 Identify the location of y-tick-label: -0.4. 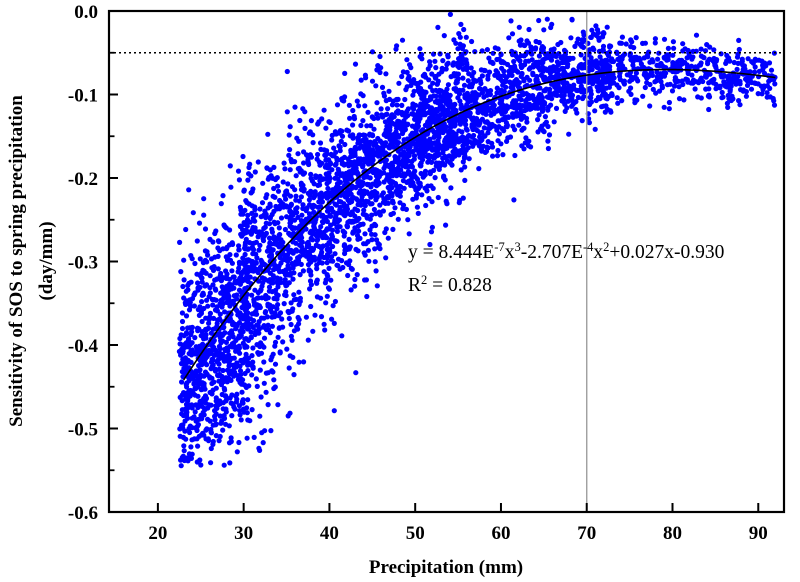
(83, 346).